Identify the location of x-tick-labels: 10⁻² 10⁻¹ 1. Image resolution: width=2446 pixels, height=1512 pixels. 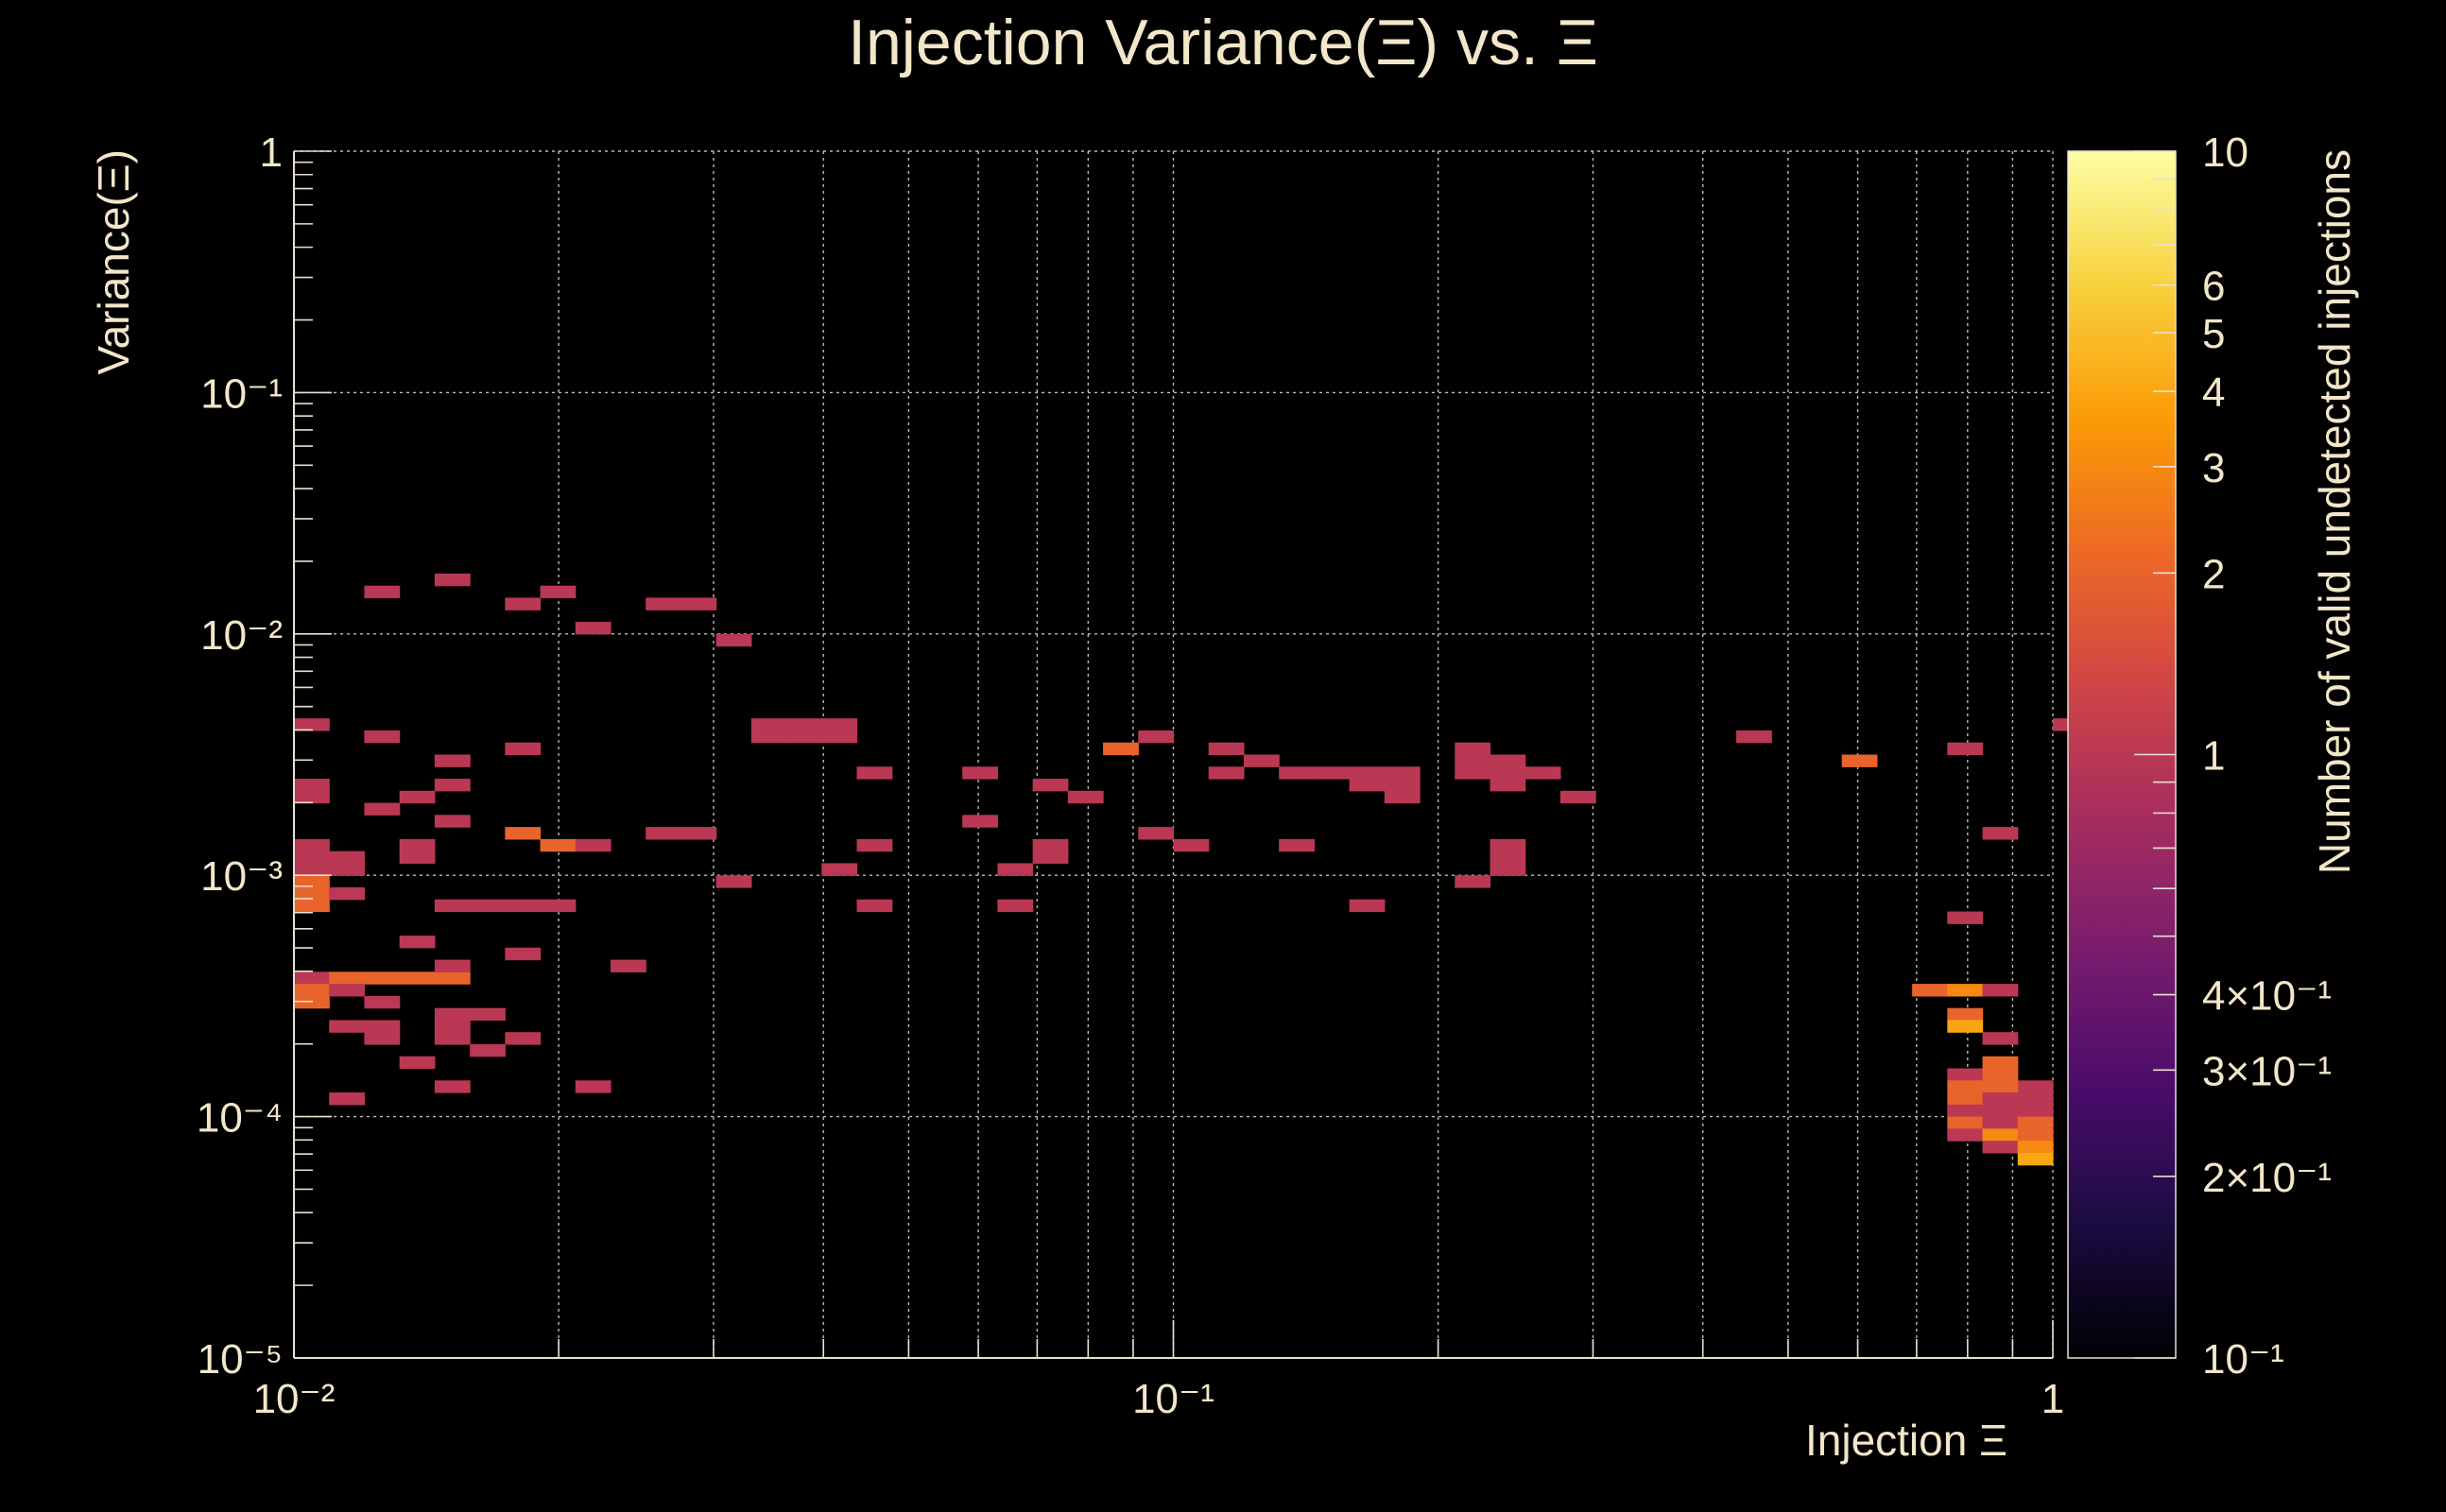
(1159, 1399).